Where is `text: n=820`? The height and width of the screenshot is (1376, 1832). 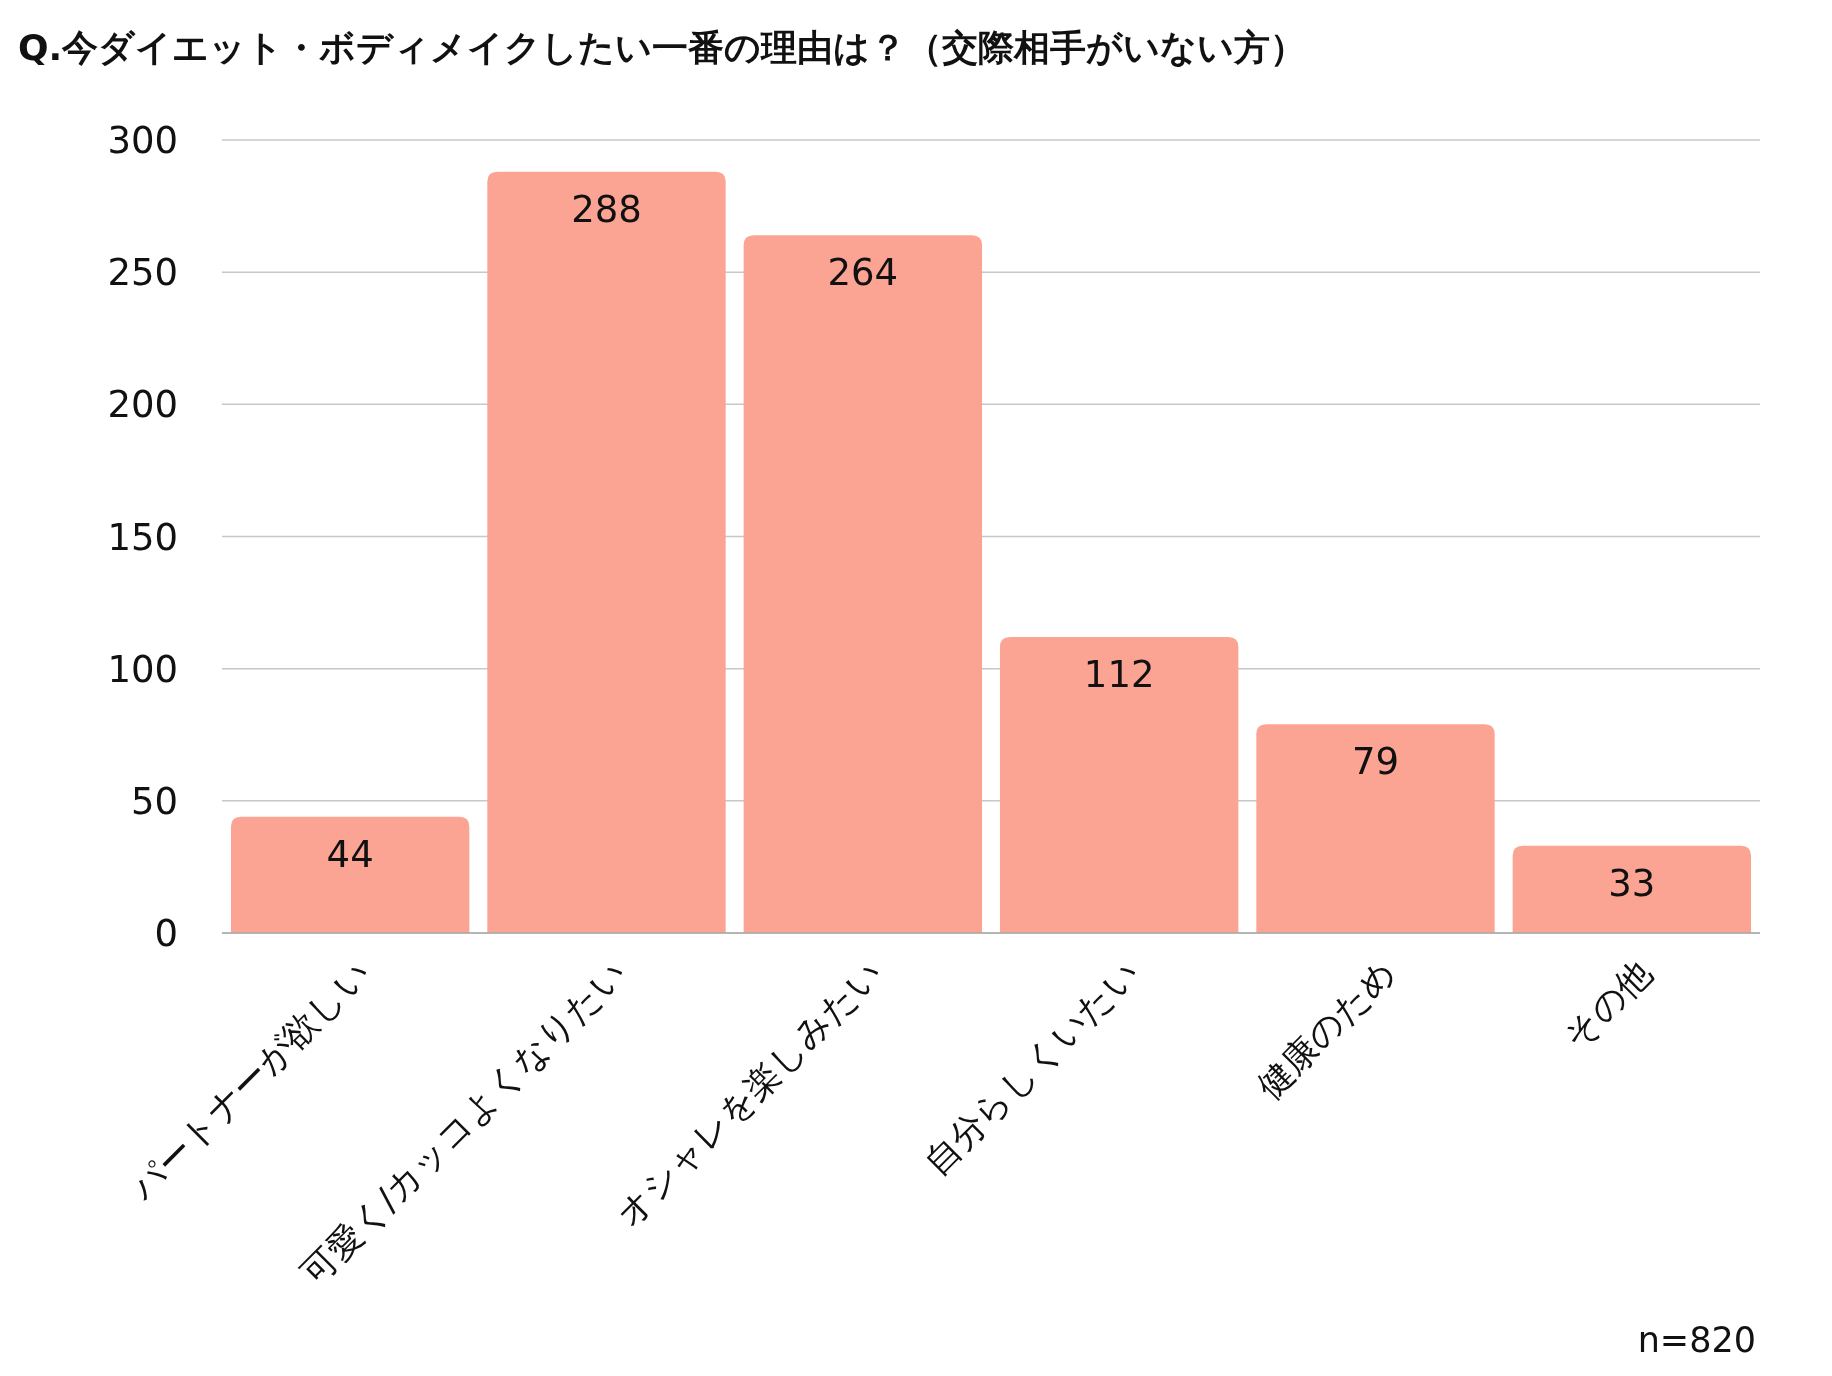
text: n=820 is located at coordinates (1696, 1340).